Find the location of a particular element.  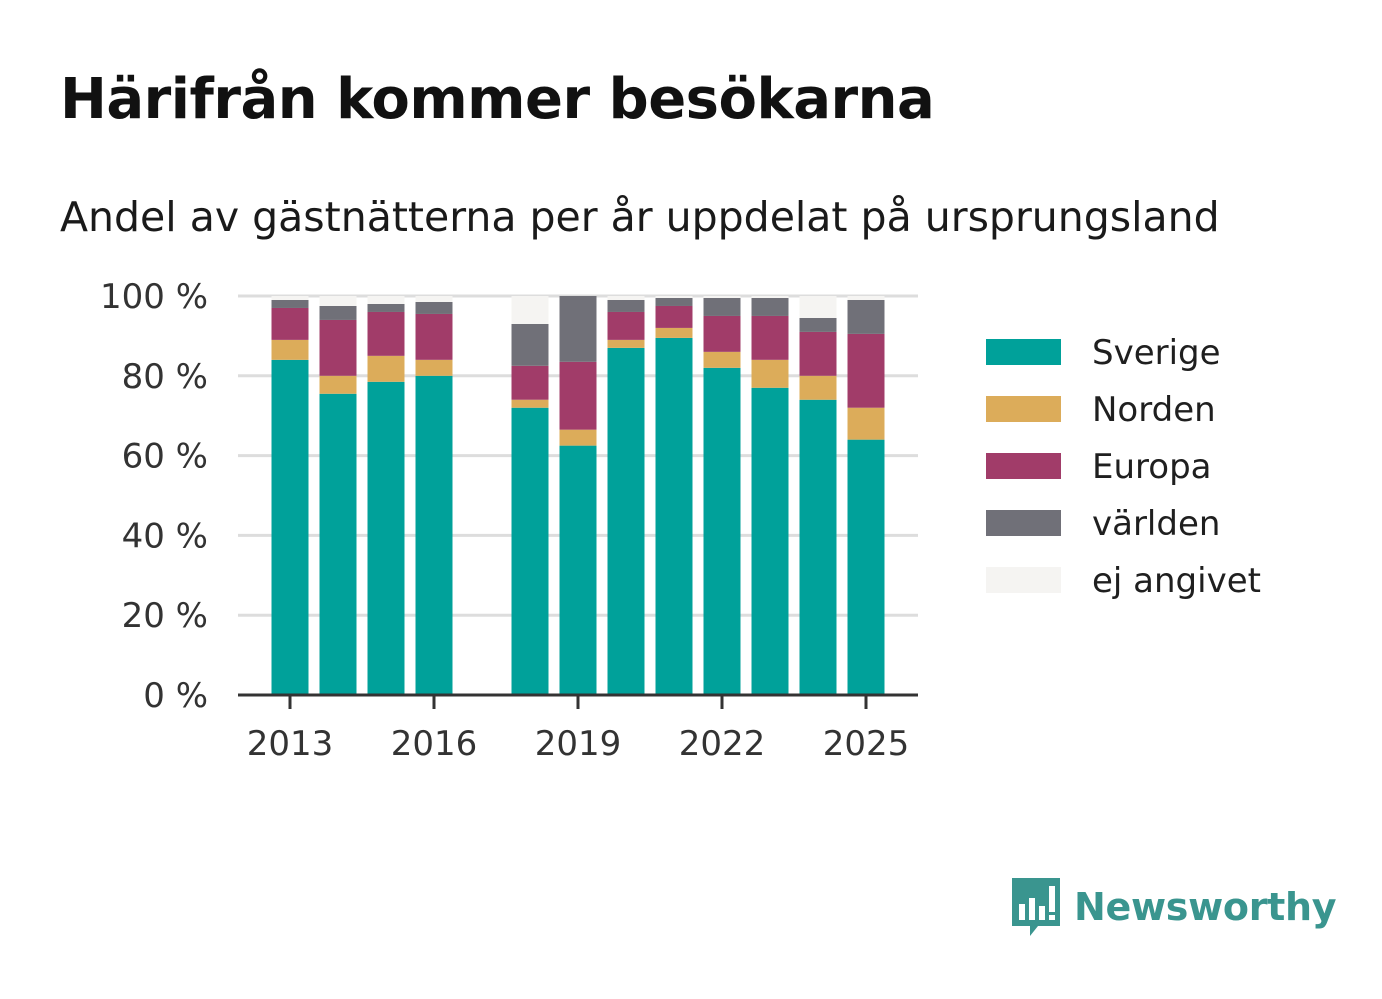

x-tick-label: 2013 is located at coordinates (290, 744).